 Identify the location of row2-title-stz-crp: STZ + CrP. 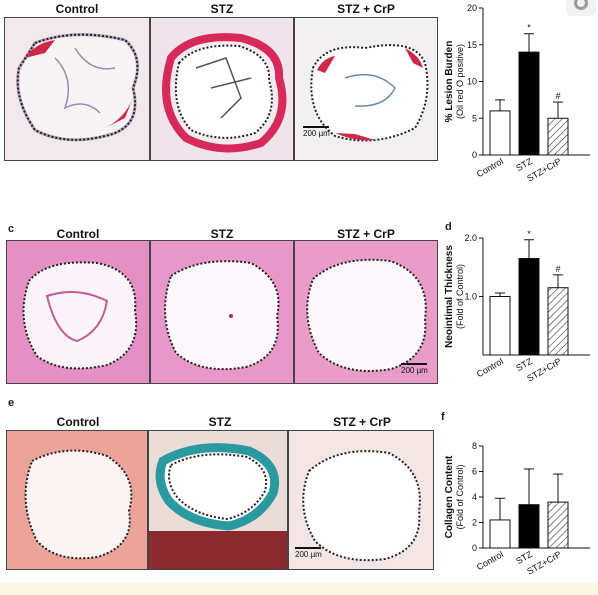
(366, 234).